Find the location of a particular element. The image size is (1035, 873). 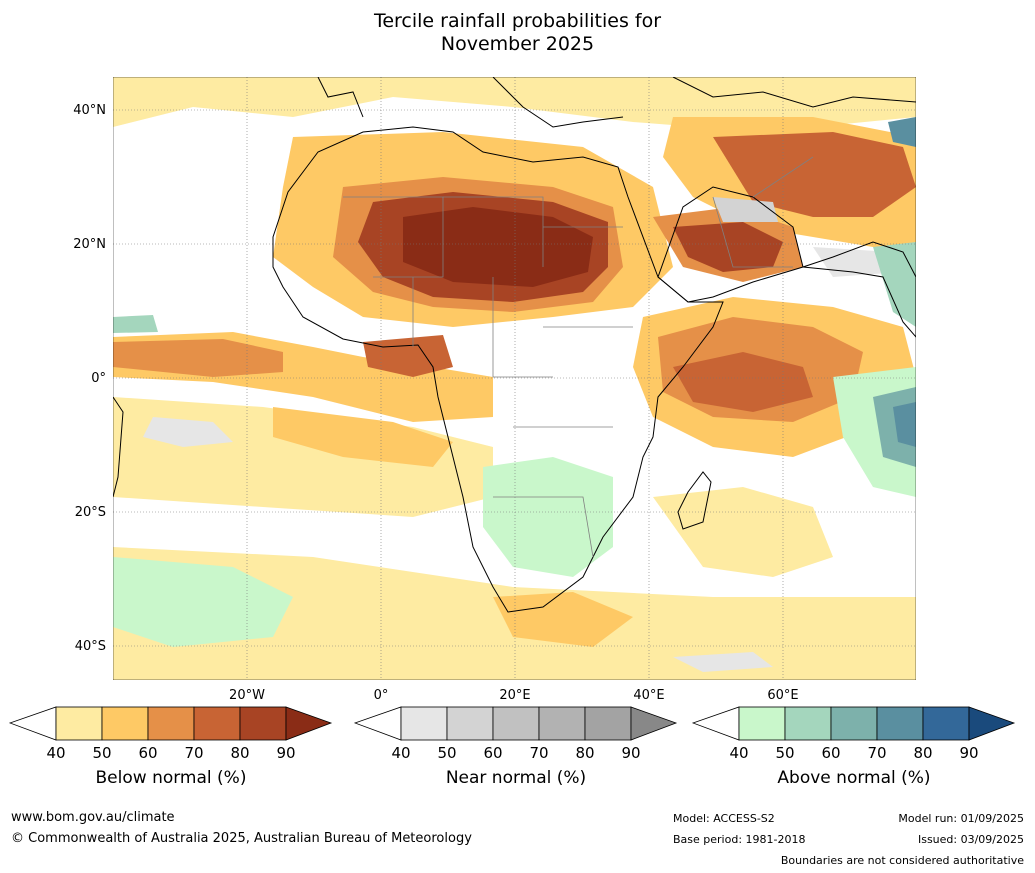

near-normal-title: Near normal (%) is located at coordinates (516, 778).